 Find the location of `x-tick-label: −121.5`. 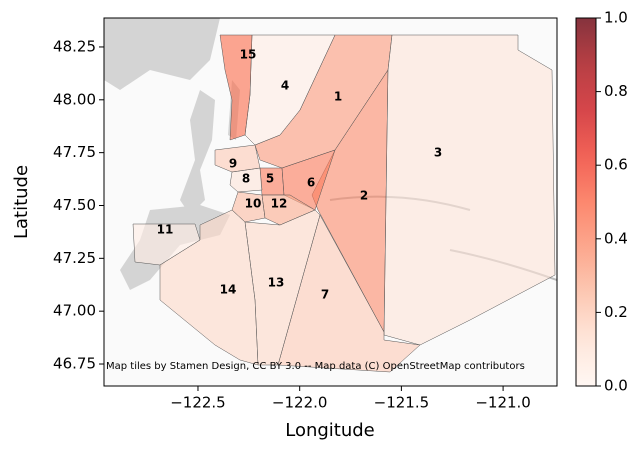

x-tick-label: −121.5 is located at coordinates (402, 403).